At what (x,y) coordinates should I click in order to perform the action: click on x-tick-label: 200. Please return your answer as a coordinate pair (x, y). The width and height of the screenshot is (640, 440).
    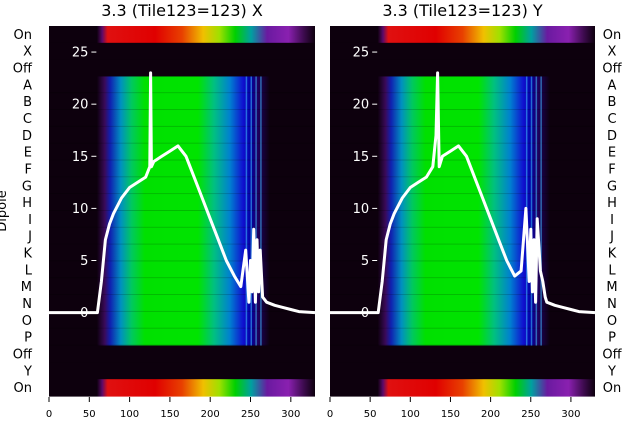
    Looking at the image, I should click on (210, 414).